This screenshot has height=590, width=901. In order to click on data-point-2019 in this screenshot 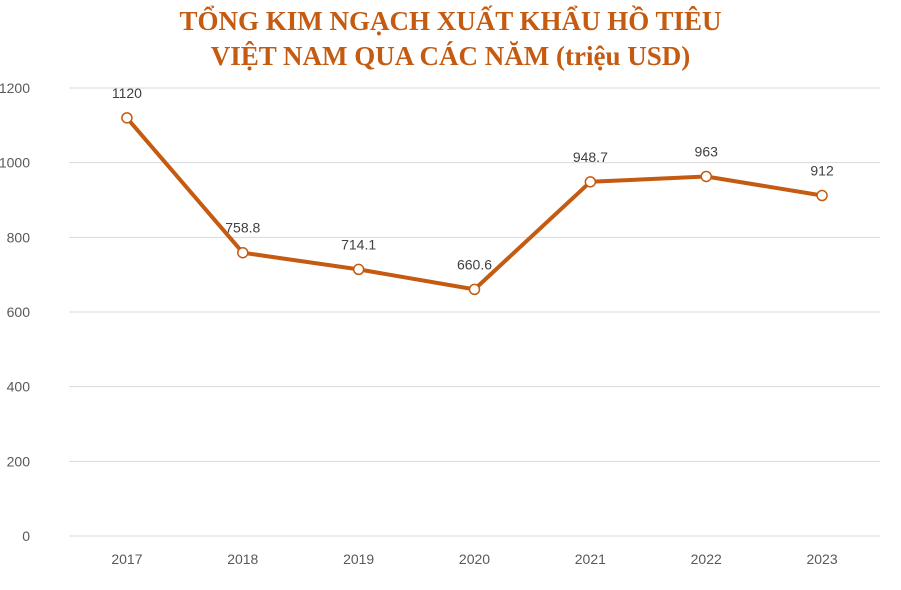, I will do `click(358, 269)`.